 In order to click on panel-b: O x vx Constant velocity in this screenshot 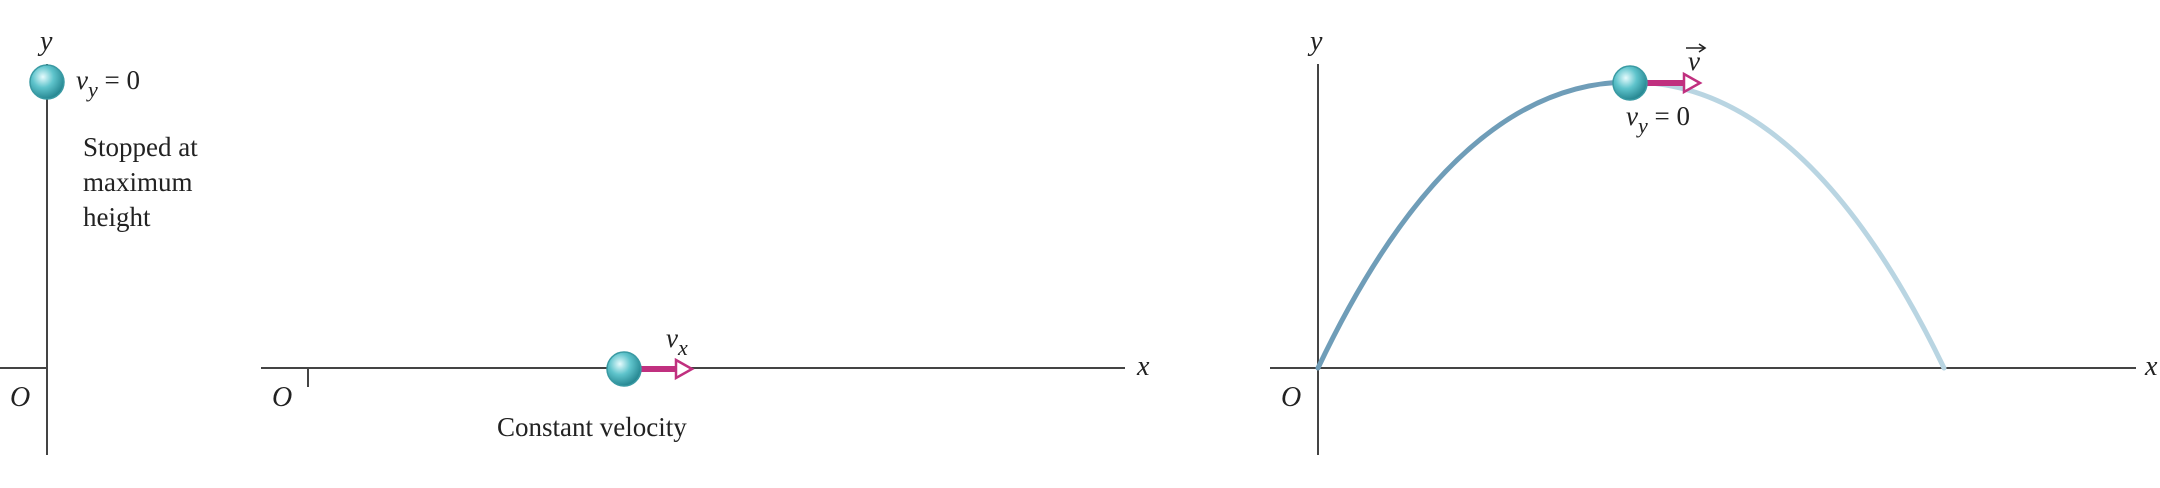, I will do `click(705, 382)`.